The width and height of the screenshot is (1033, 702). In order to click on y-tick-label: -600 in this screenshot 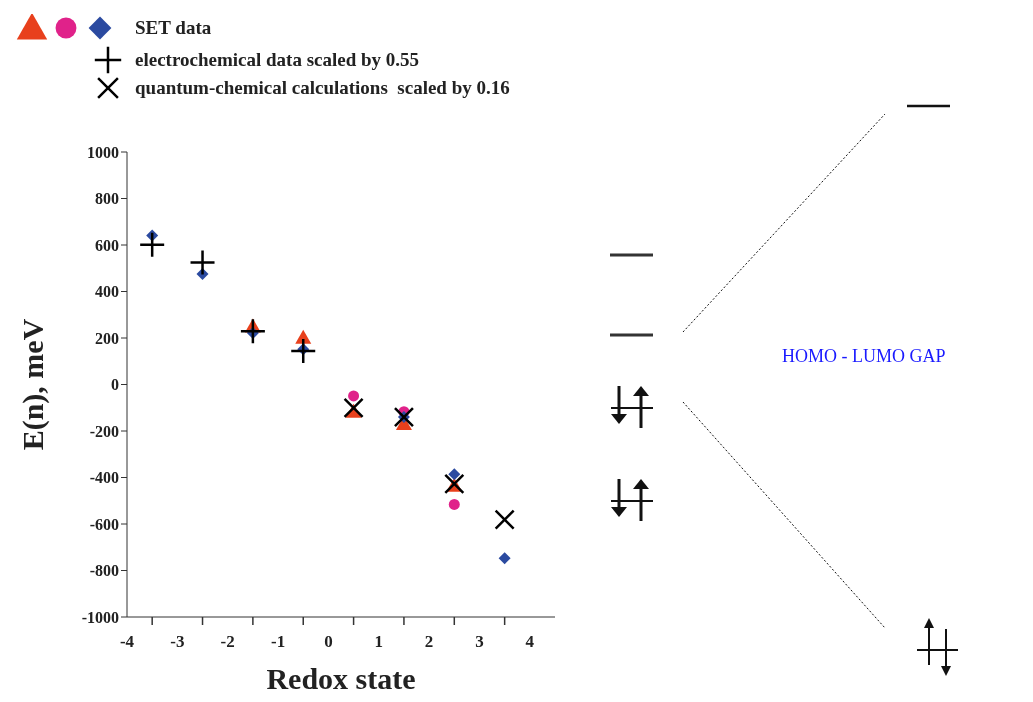, I will do `click(104, 524)`.